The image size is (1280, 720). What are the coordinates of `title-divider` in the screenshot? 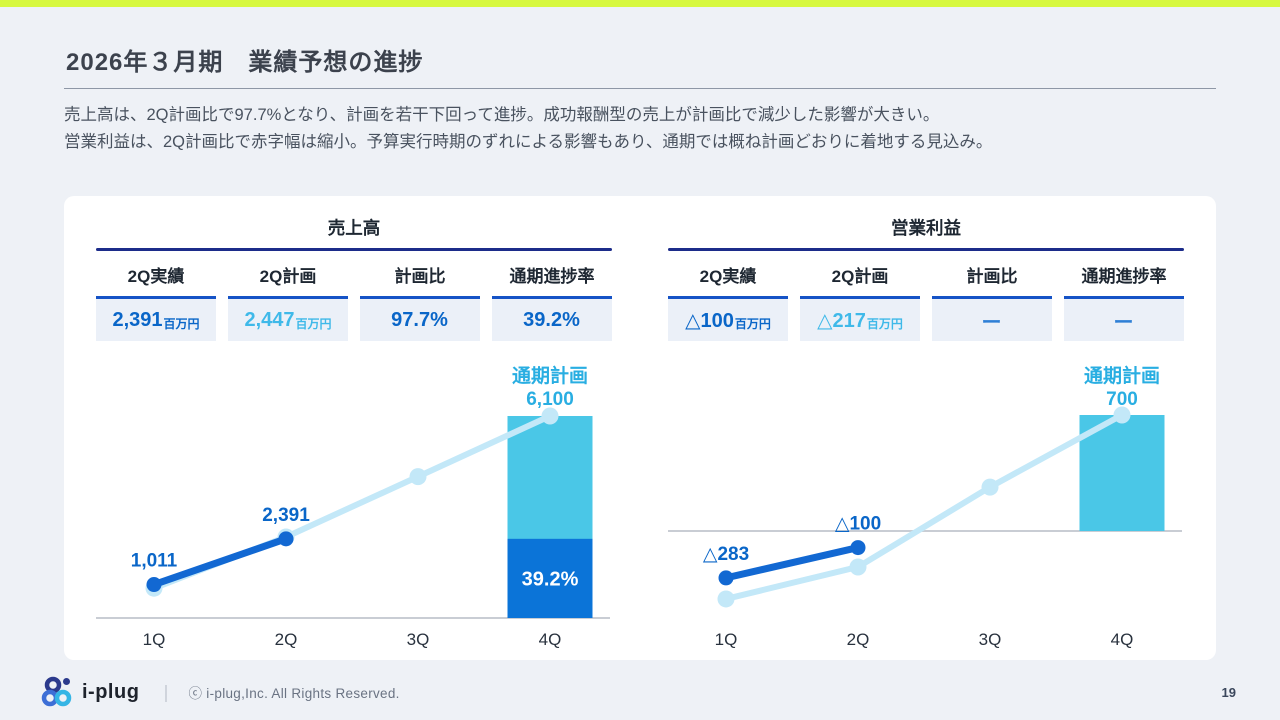 It's located at (640, 88).